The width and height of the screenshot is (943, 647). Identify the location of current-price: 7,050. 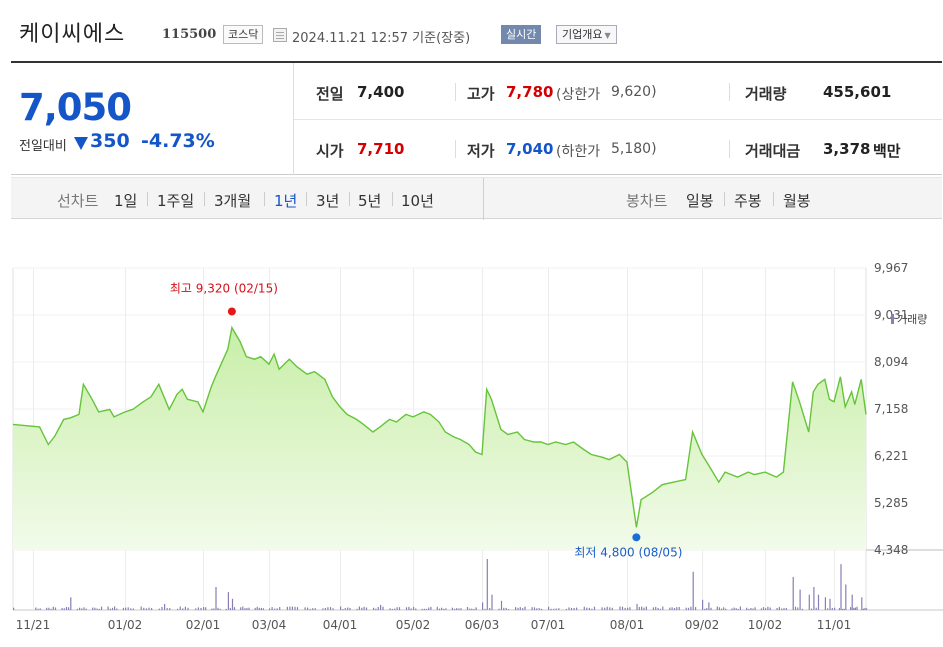
(75, 107).